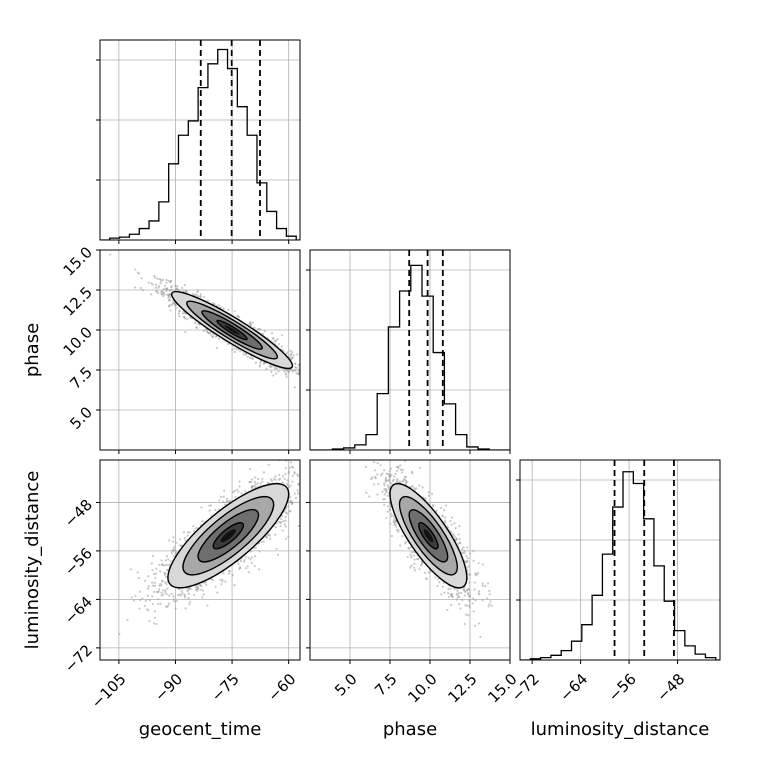  Describe the element at coordinates (573, 687) in the screenshot. I see `x-tick-label-luminosity_distance: −64` at that location.